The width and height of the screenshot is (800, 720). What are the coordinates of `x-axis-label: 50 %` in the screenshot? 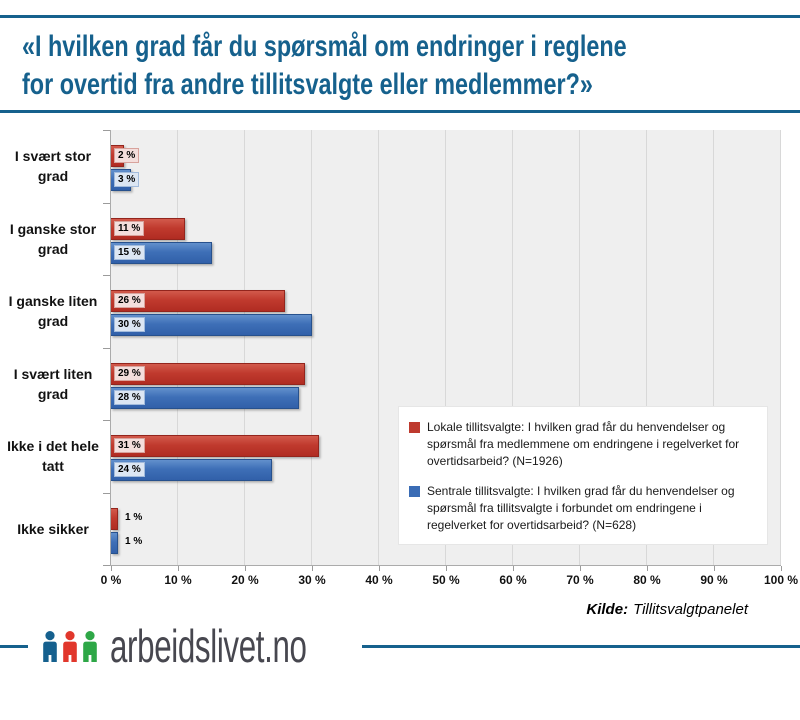 It's located at (446, 580).